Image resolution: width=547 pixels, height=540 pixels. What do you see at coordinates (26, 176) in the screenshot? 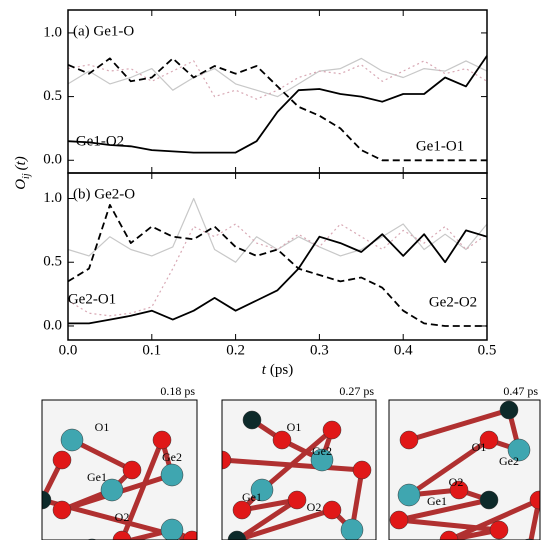
I see `y-label-sub: ij` at bounding box center [26, 176].